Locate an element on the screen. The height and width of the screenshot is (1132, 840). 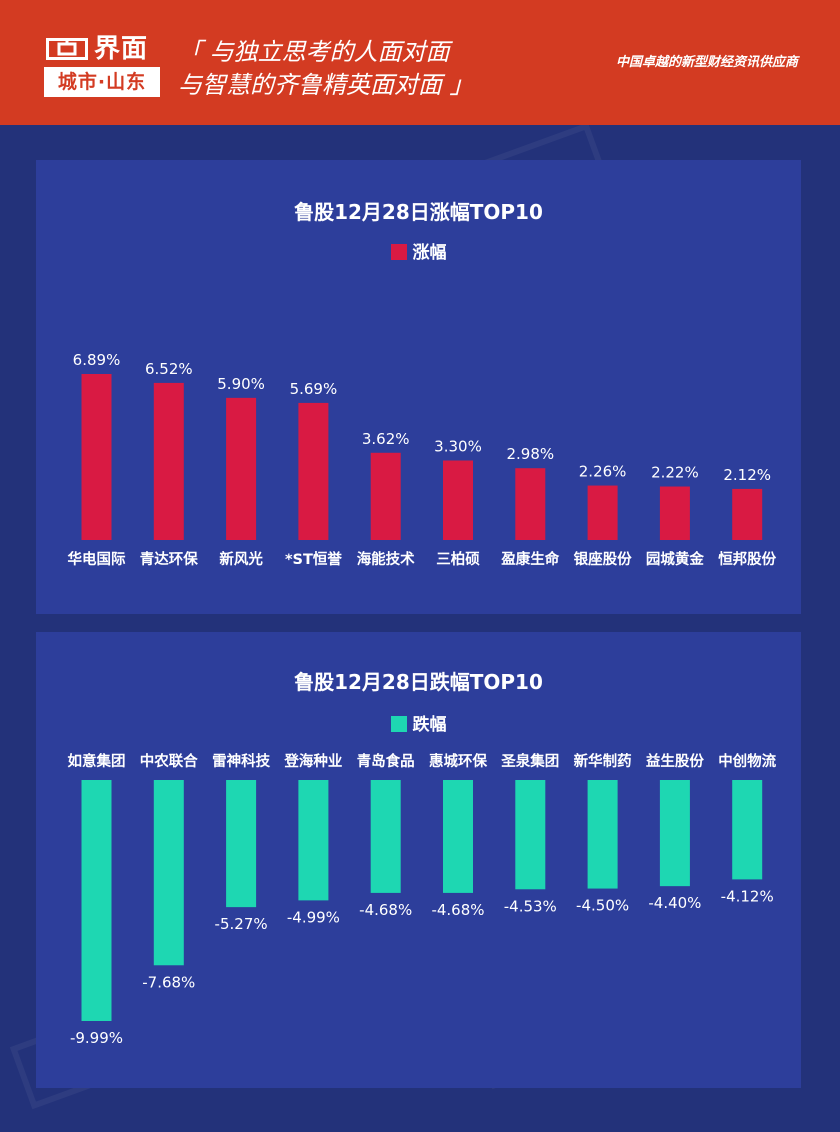
chart-legend: 跌幅 is located at coordinates (418, 722).